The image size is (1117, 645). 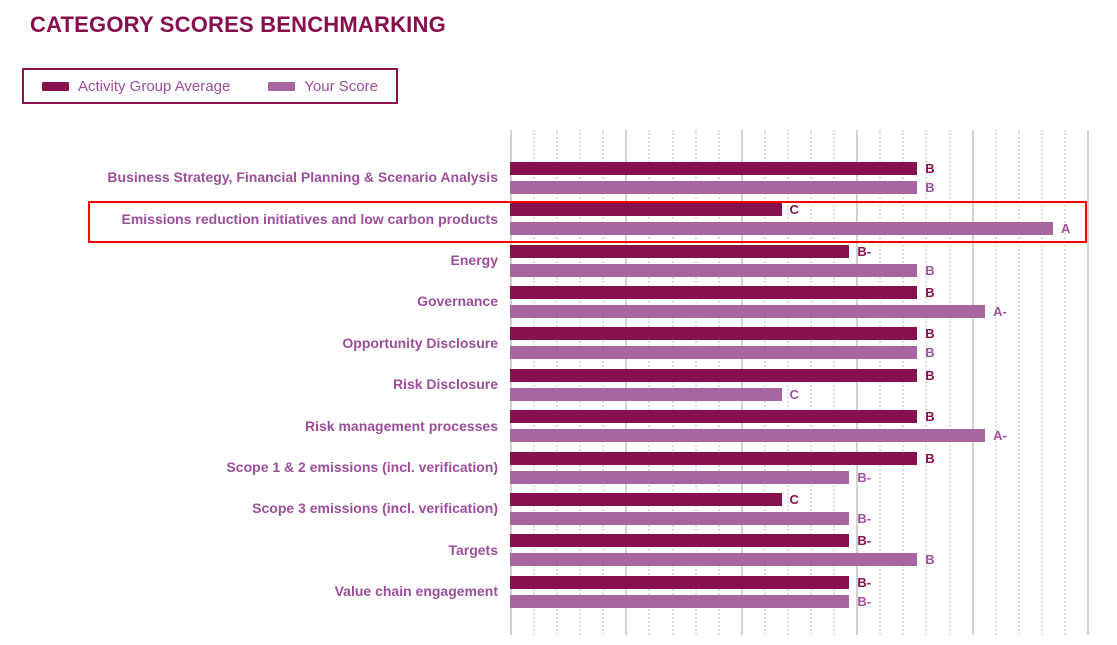 I want to click on legend-label-your-score: Your Score, so click(x=341, y=86).